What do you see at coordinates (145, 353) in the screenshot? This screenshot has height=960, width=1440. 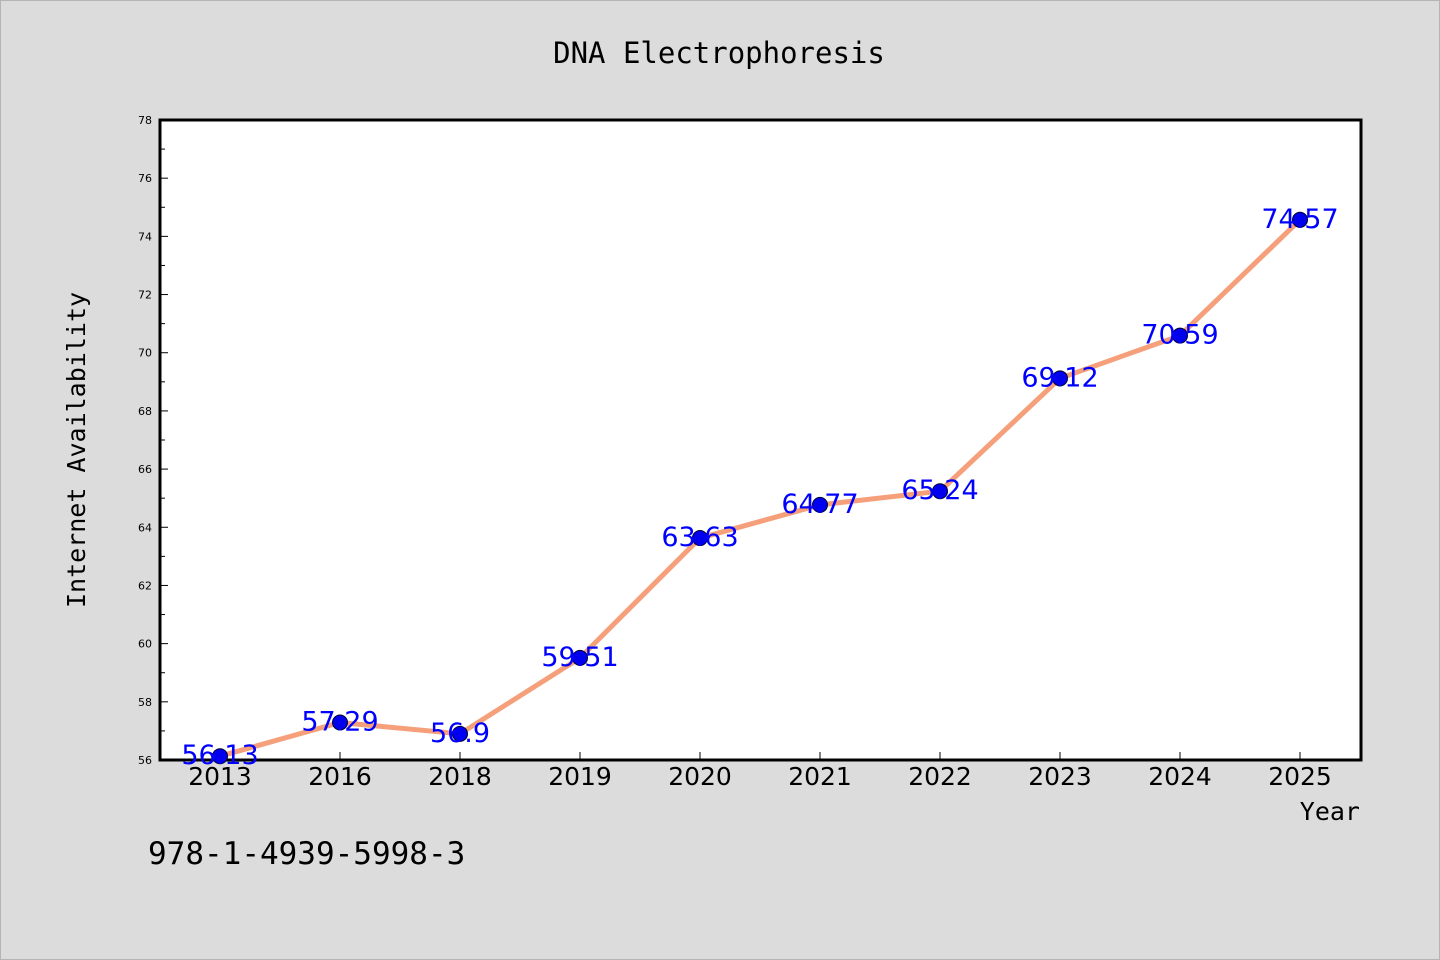 I see `y-tick-label: 70` at bounding box center [145, 353].